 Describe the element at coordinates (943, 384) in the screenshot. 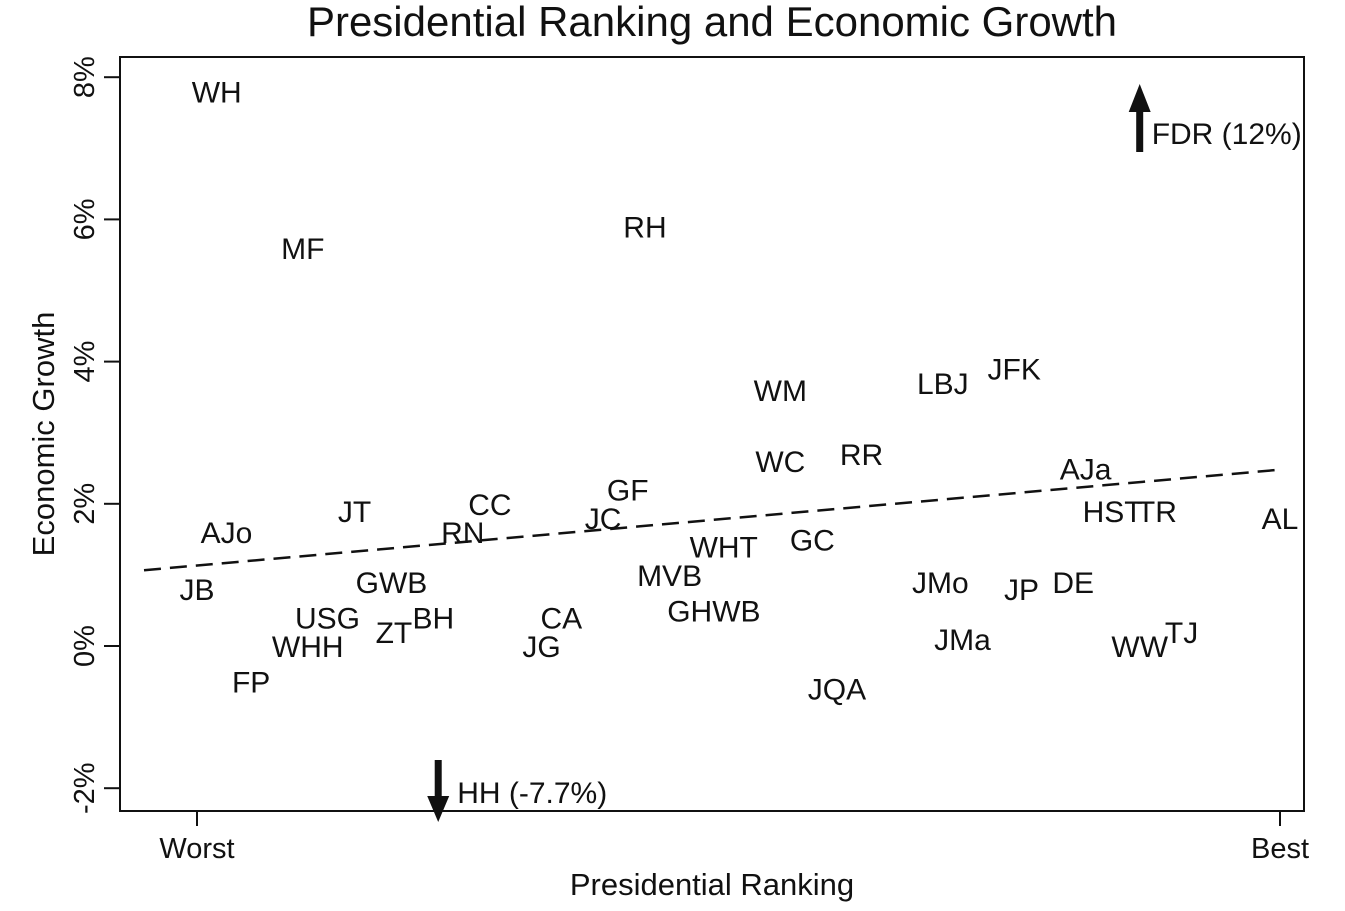

I see `data-point-label: LBJ` at that location.